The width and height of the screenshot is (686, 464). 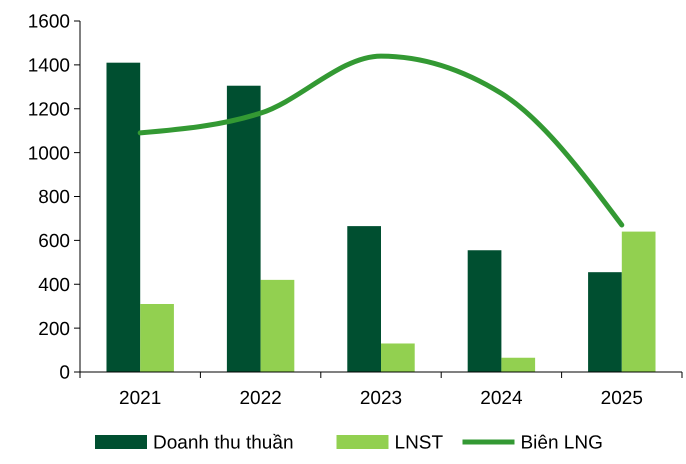 I want to click on y-tick-label: 400, so click(x=54, y=285).